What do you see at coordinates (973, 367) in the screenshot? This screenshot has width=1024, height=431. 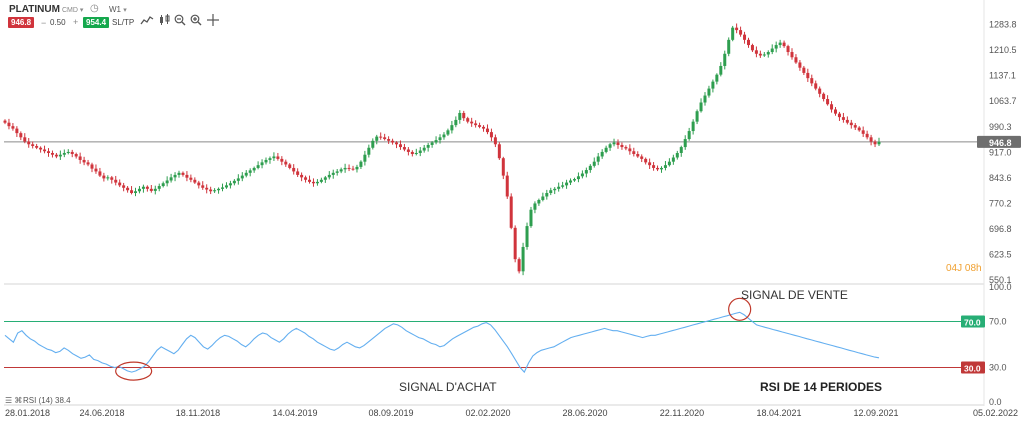 I see `rsi-oversold-badge` at bounding box center [973, 367].